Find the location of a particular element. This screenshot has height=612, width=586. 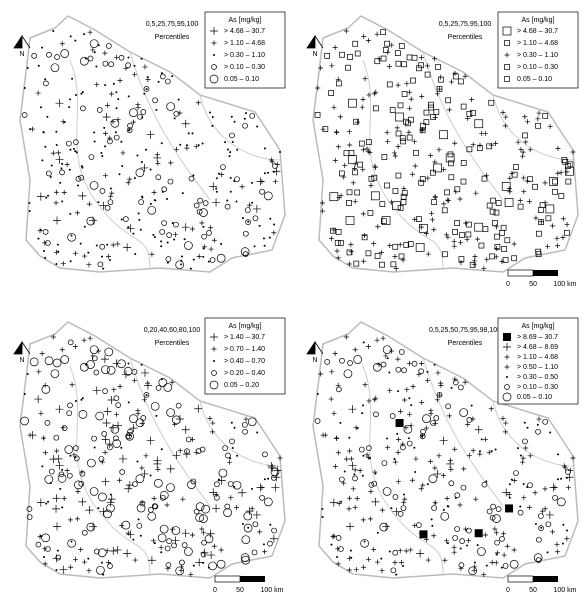

legend-label: > 1.40 – 30.7 is located at coordinates (244, 337).